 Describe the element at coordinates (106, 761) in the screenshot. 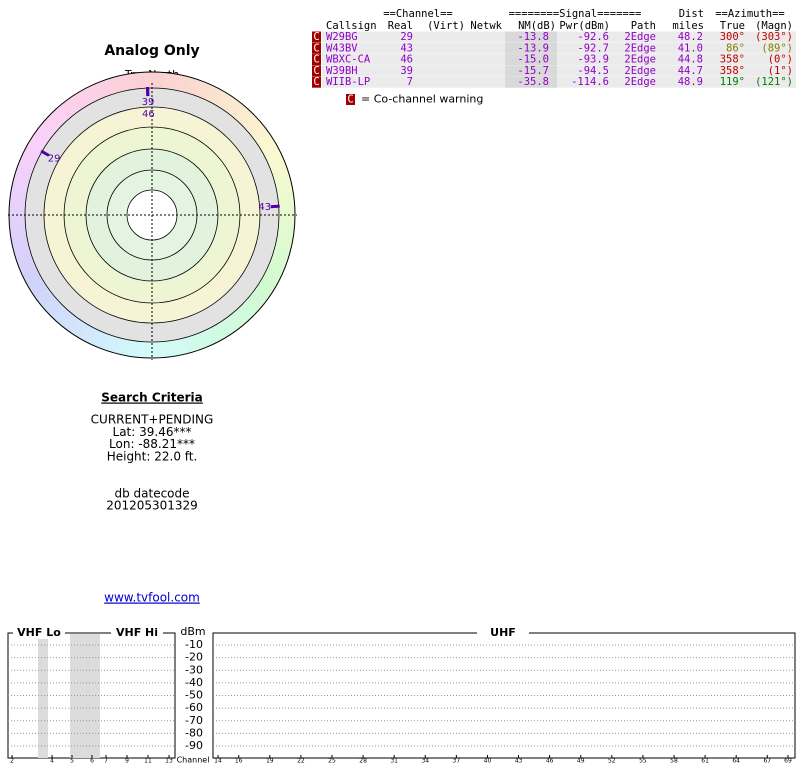

I see `x-tick-label: 7` at that location.